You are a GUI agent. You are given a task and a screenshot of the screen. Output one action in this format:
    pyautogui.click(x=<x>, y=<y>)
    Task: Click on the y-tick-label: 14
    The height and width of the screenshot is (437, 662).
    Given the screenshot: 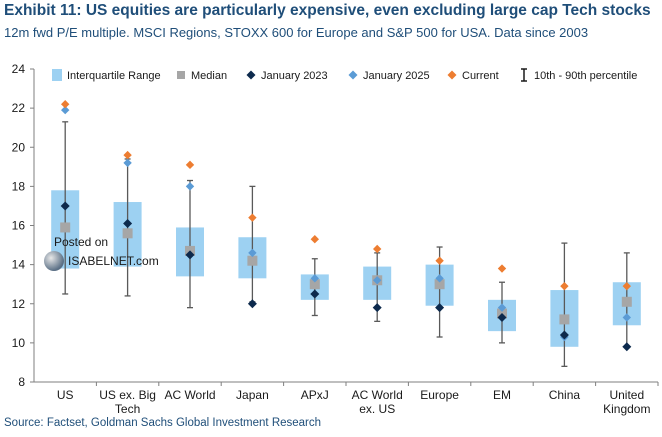 What is the action you would take?
    pyautogui.click(x=19, y=265)
    